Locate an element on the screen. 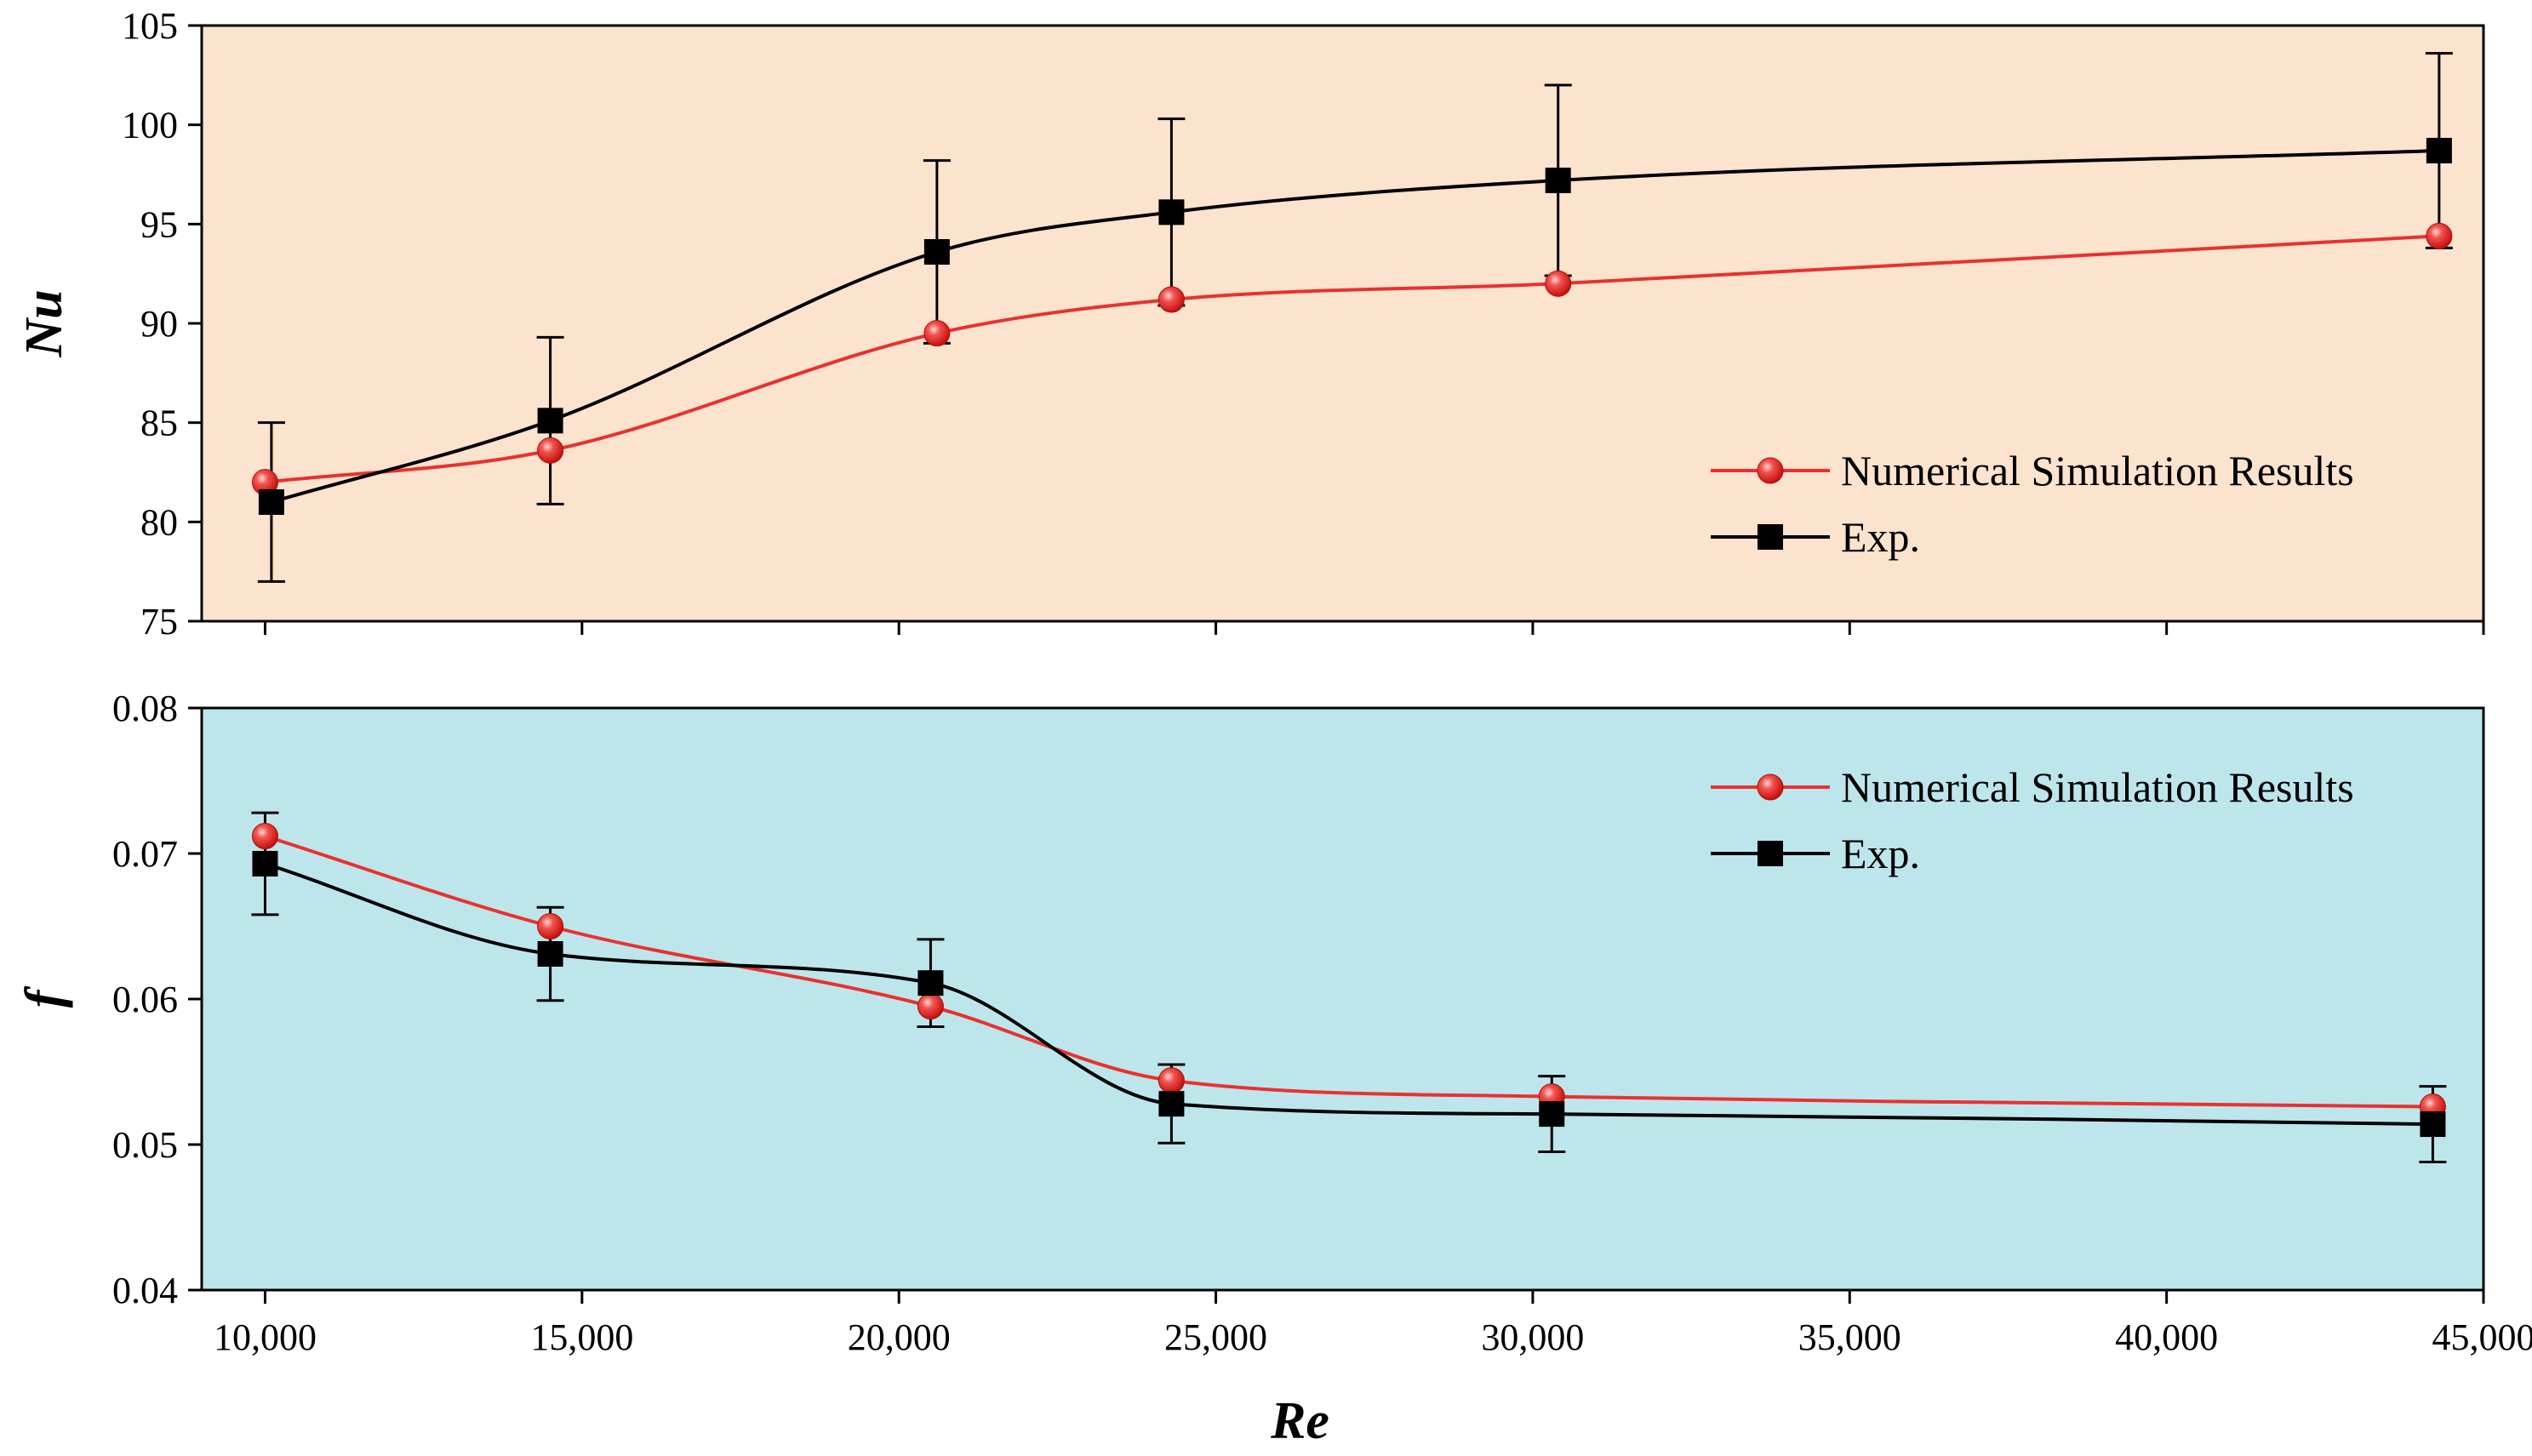 This screenshot has height=1456, width=2532. x-tick-label: 20,000 is located at coordinates (899, 1337).